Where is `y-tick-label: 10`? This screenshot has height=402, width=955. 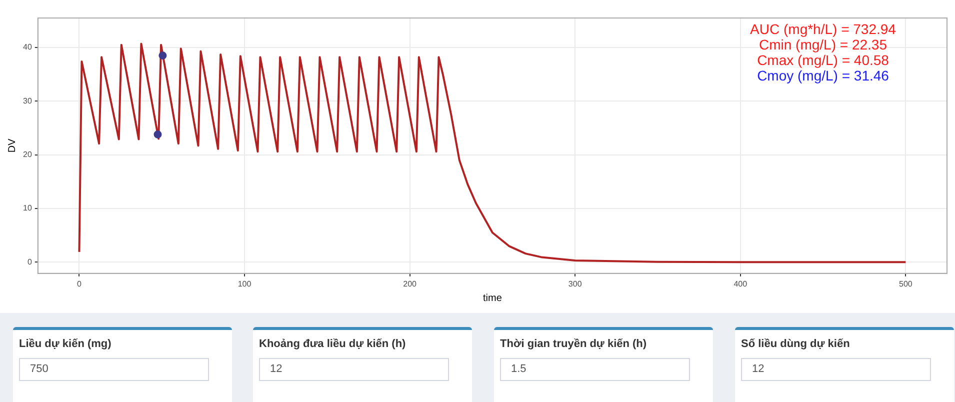 y-tick-label: 10 is located at coordinates (27, 208).